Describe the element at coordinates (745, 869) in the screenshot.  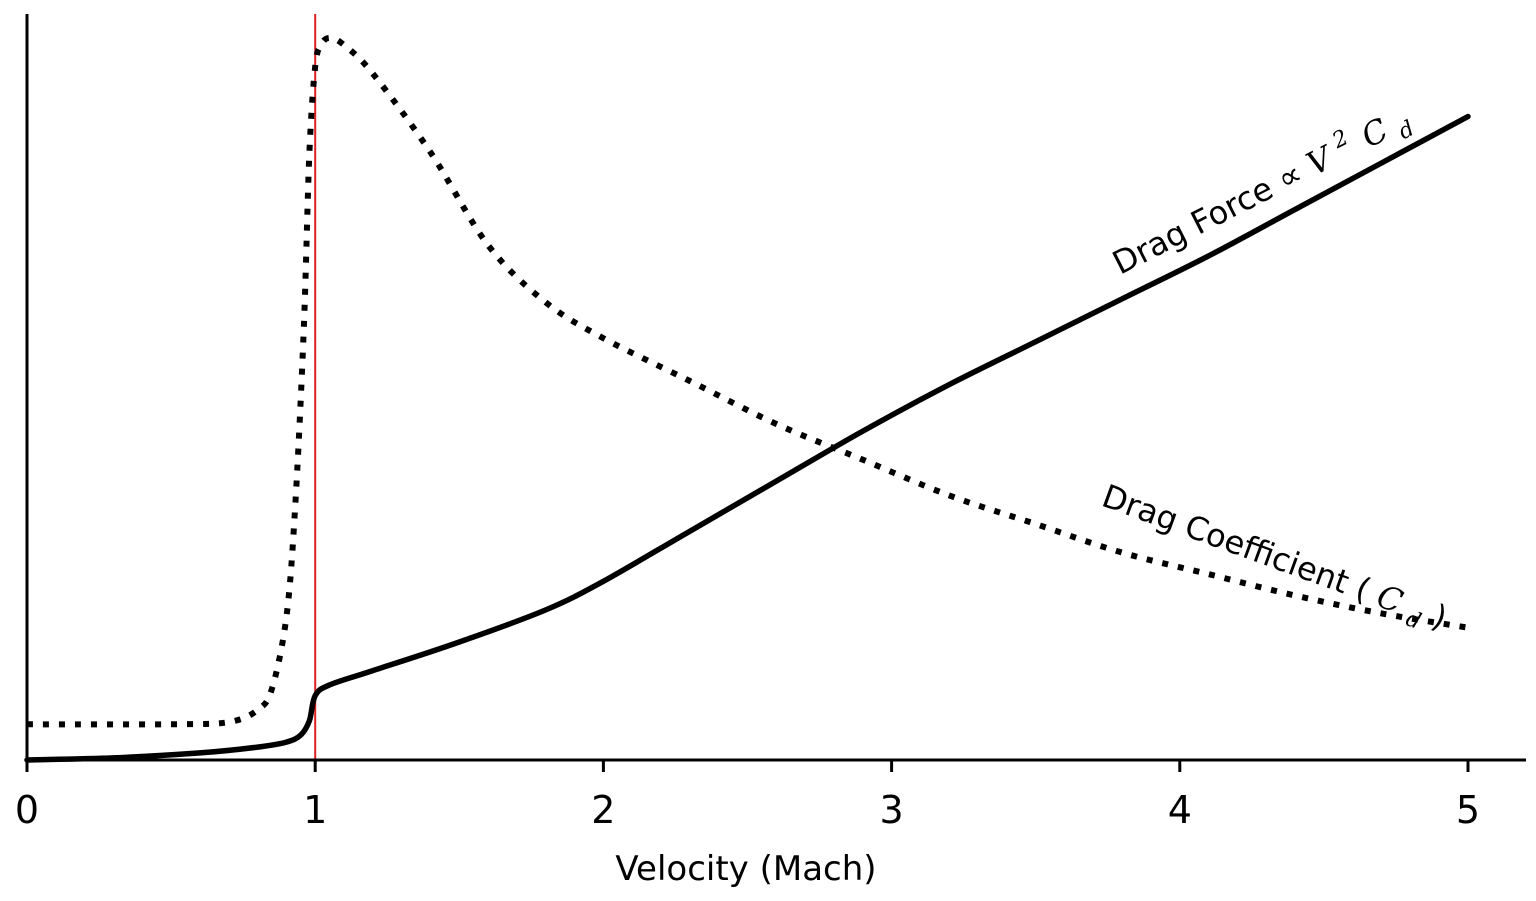
I see `x-axis-title: Velocity (Mach)` at that location.